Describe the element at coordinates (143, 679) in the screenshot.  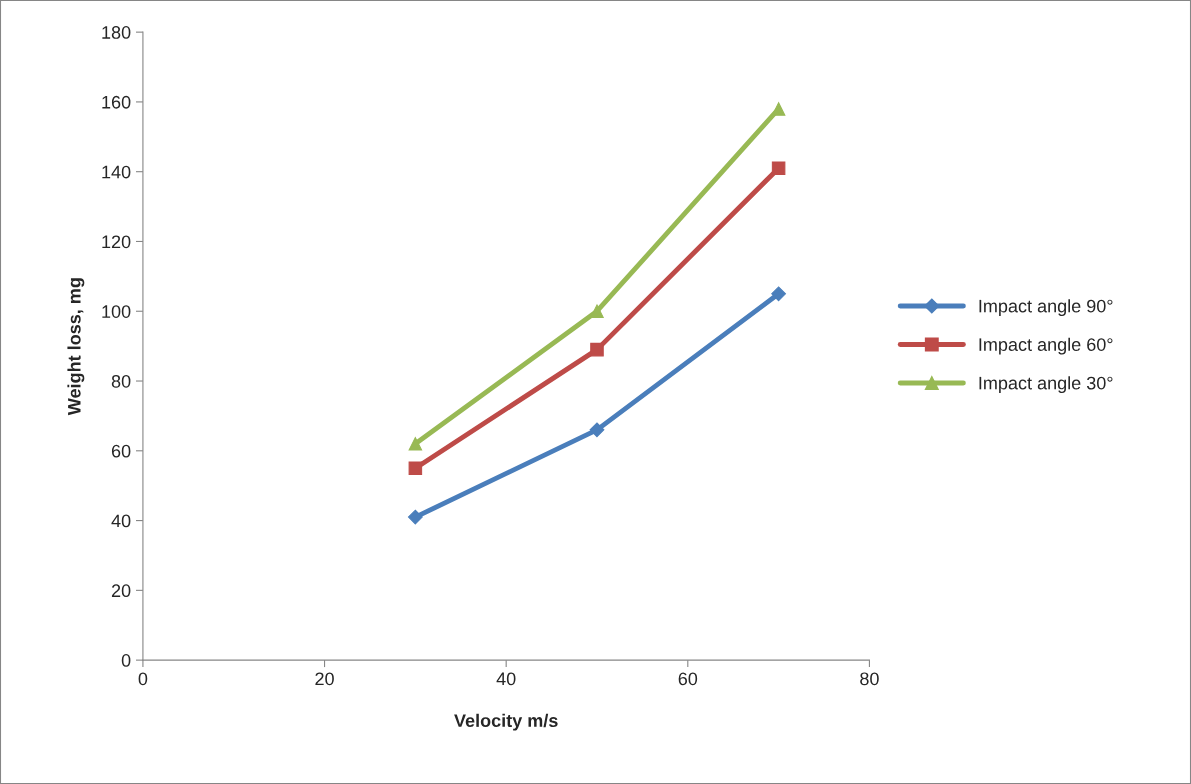
I see `x-tick-label: 0` at that location.